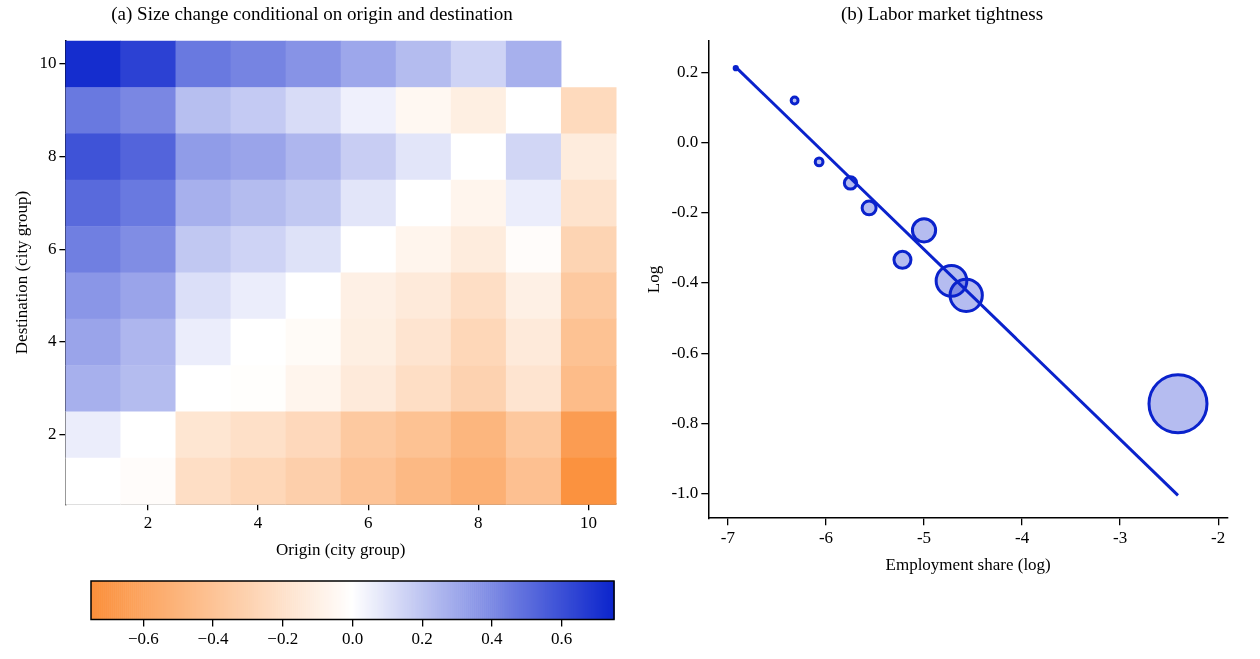  Describe the element at coordinates (562, 639) in the screenshot. I see `color-bar-label: 0.6` at that location.